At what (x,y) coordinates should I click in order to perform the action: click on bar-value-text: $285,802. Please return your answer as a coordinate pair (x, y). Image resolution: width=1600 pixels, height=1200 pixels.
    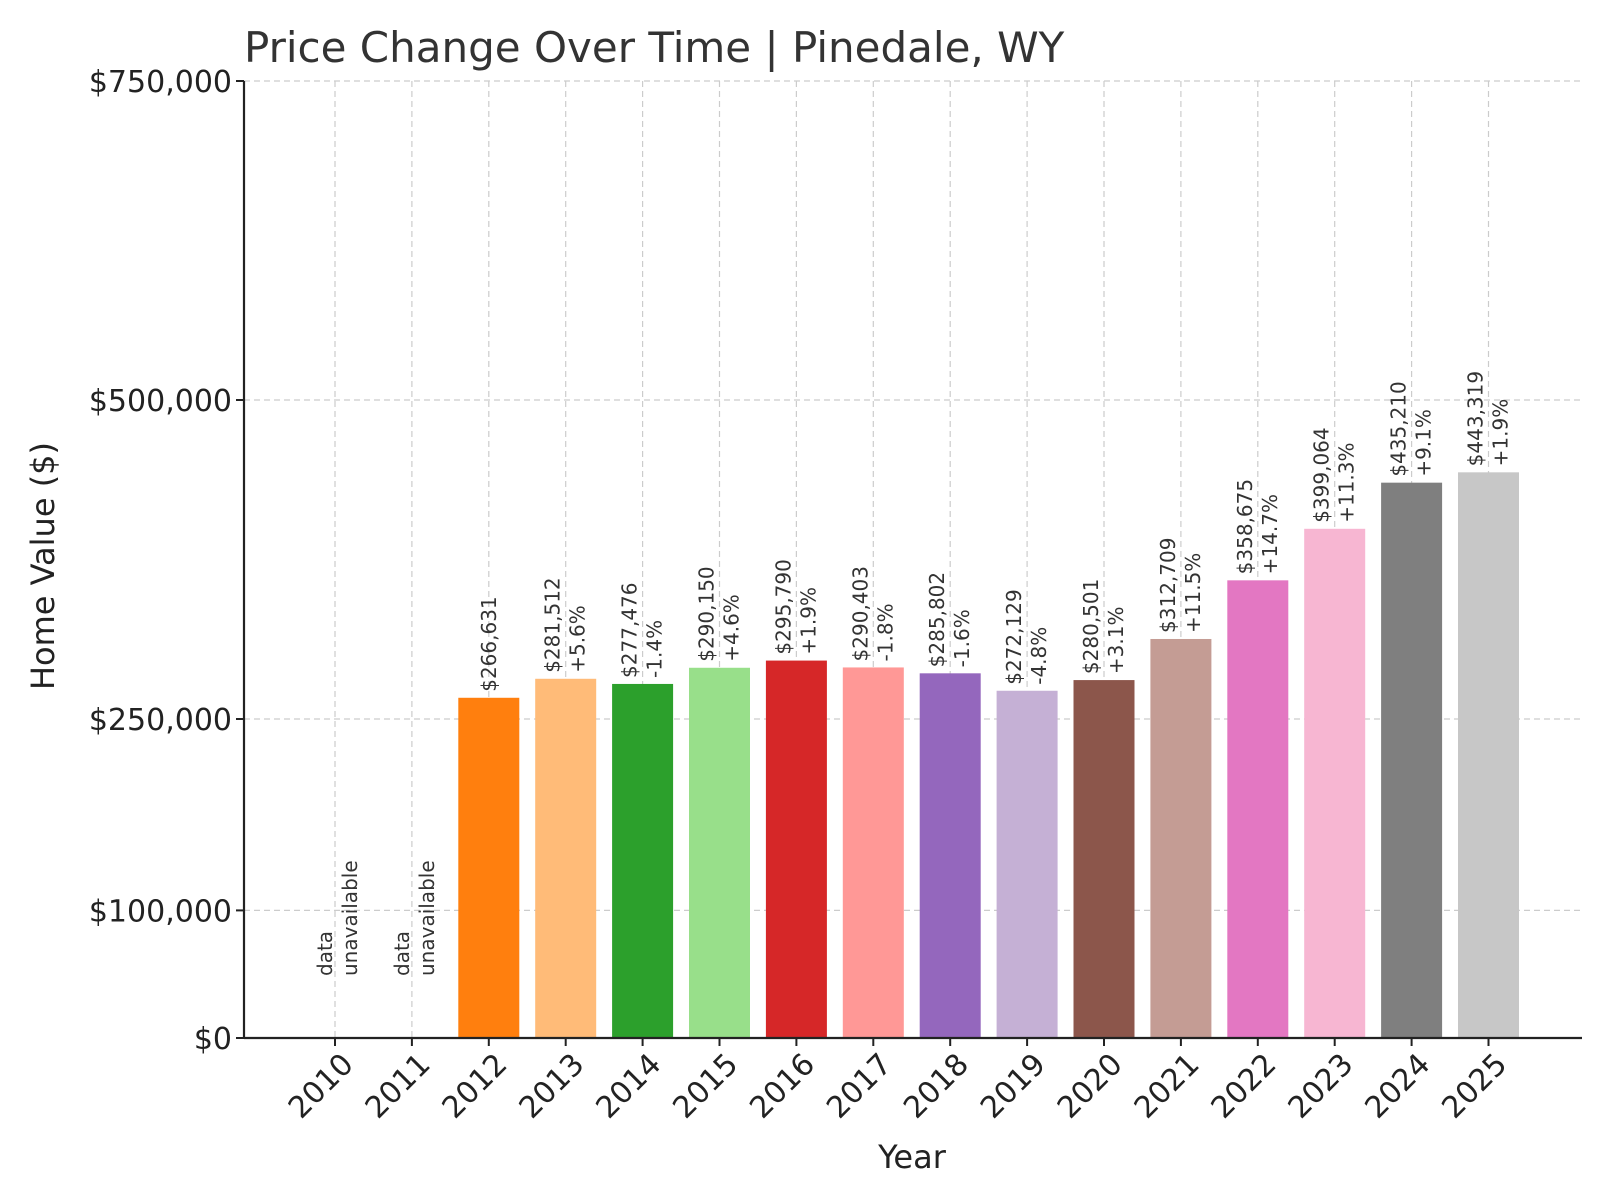
    Looking at the image, I should click on (937, 619).